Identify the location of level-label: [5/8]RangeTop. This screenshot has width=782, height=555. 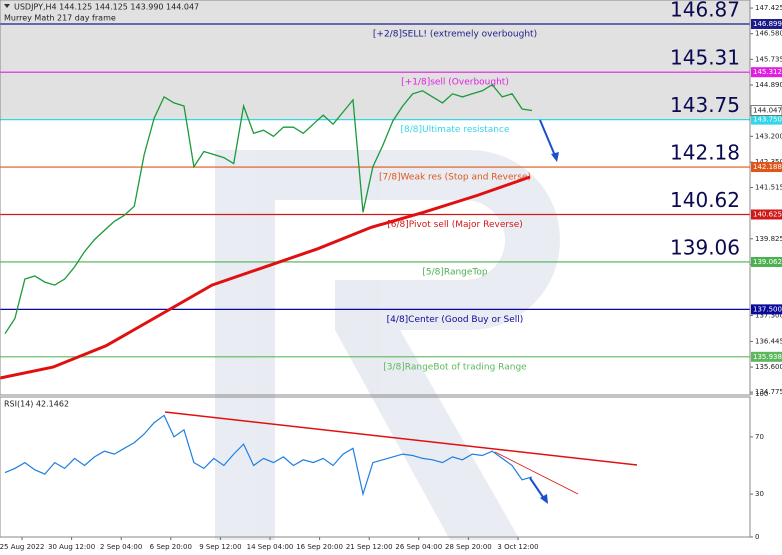
(455, 272).